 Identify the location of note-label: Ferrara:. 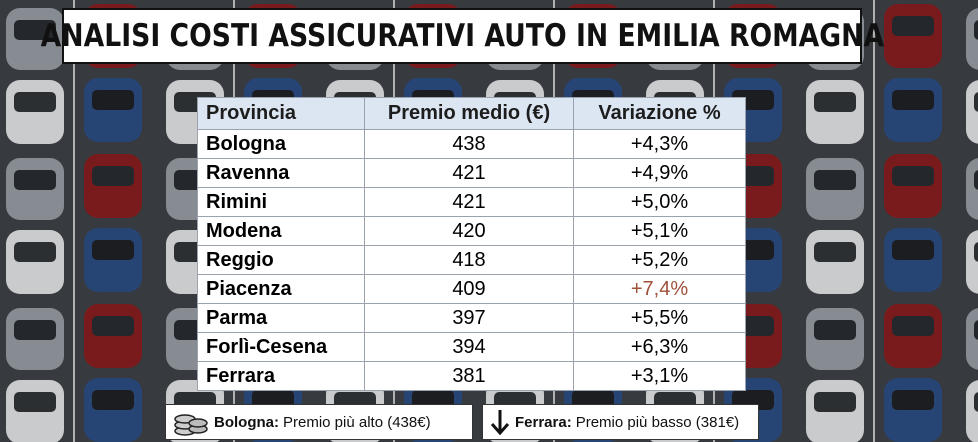
(543, 422).